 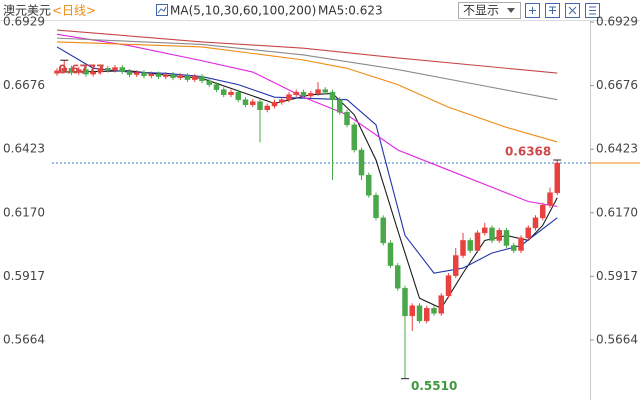 I want to click on y-tick-label-left: 0.6170, so click(x=24, y=212).